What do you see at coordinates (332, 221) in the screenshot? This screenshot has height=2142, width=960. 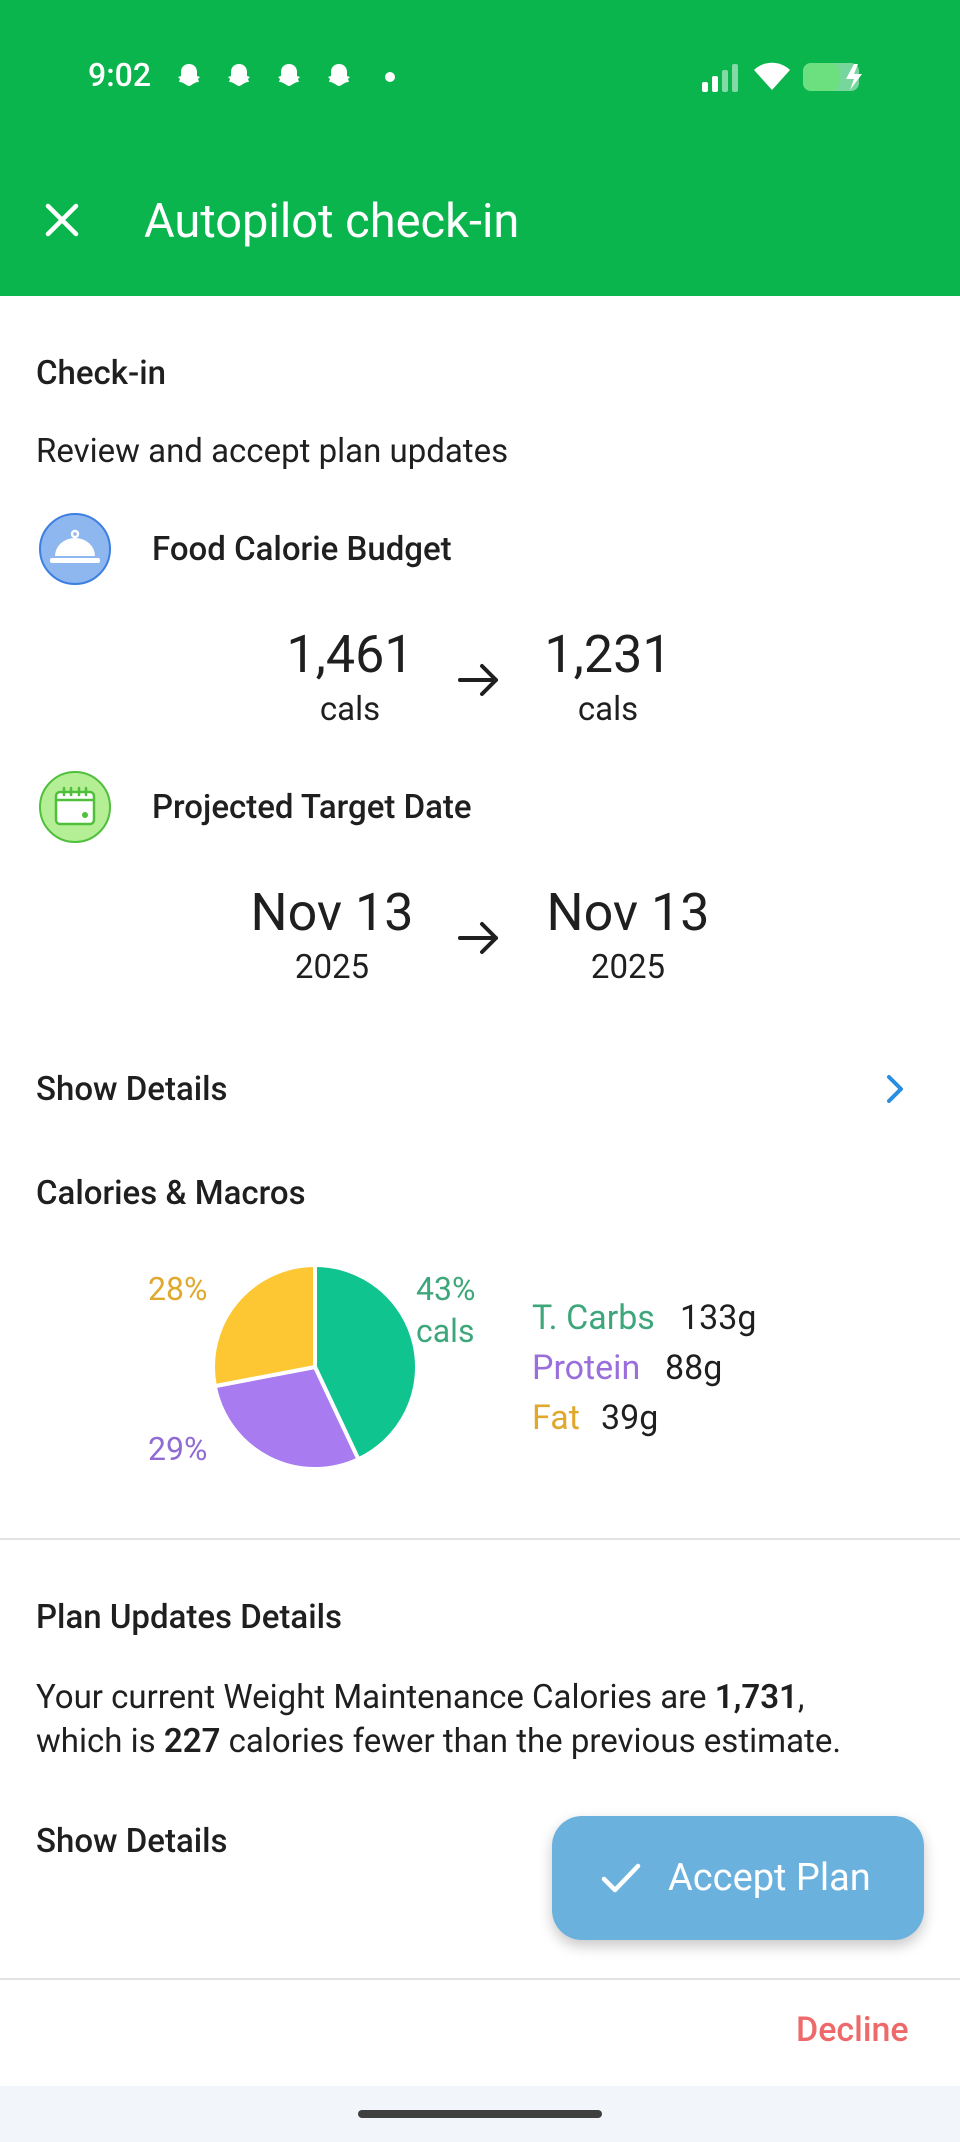 I see `page-title: Autopilot check-in` at bounding box center [332, 221].